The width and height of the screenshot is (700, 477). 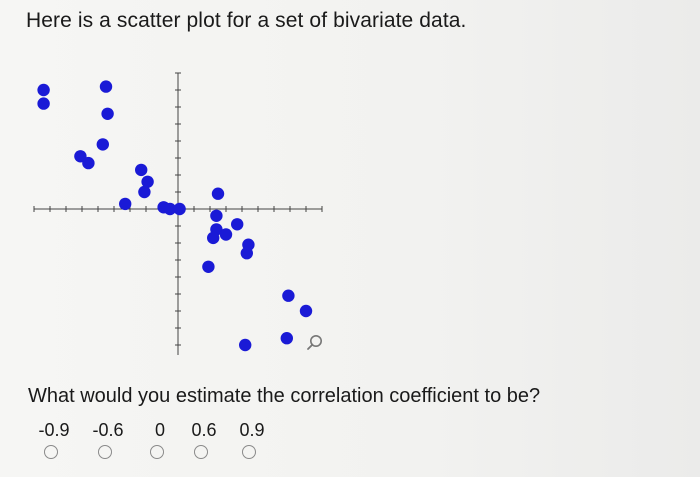 I want to click on choice-3: 0, so click(x=160, y=445).